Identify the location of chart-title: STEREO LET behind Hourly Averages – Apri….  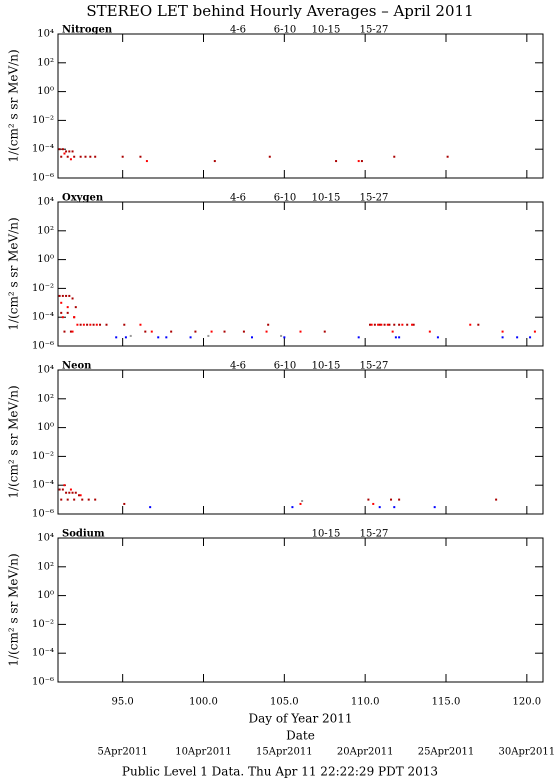
(279, 11).